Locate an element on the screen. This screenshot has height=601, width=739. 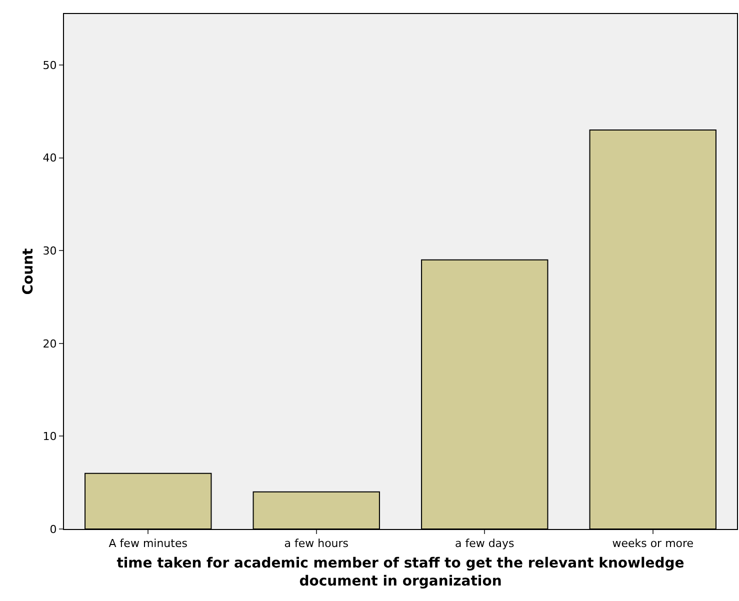
x-tick-label: a few hours is located at coordinates (316, 543).